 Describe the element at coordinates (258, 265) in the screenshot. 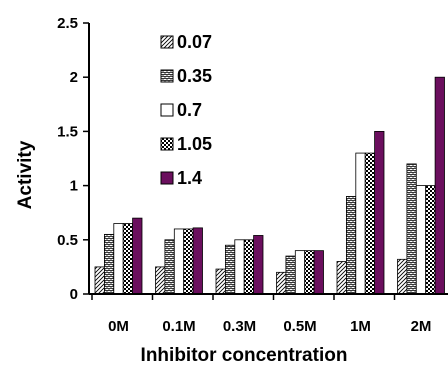

I see `bar-0.3M-1.4` at that location.